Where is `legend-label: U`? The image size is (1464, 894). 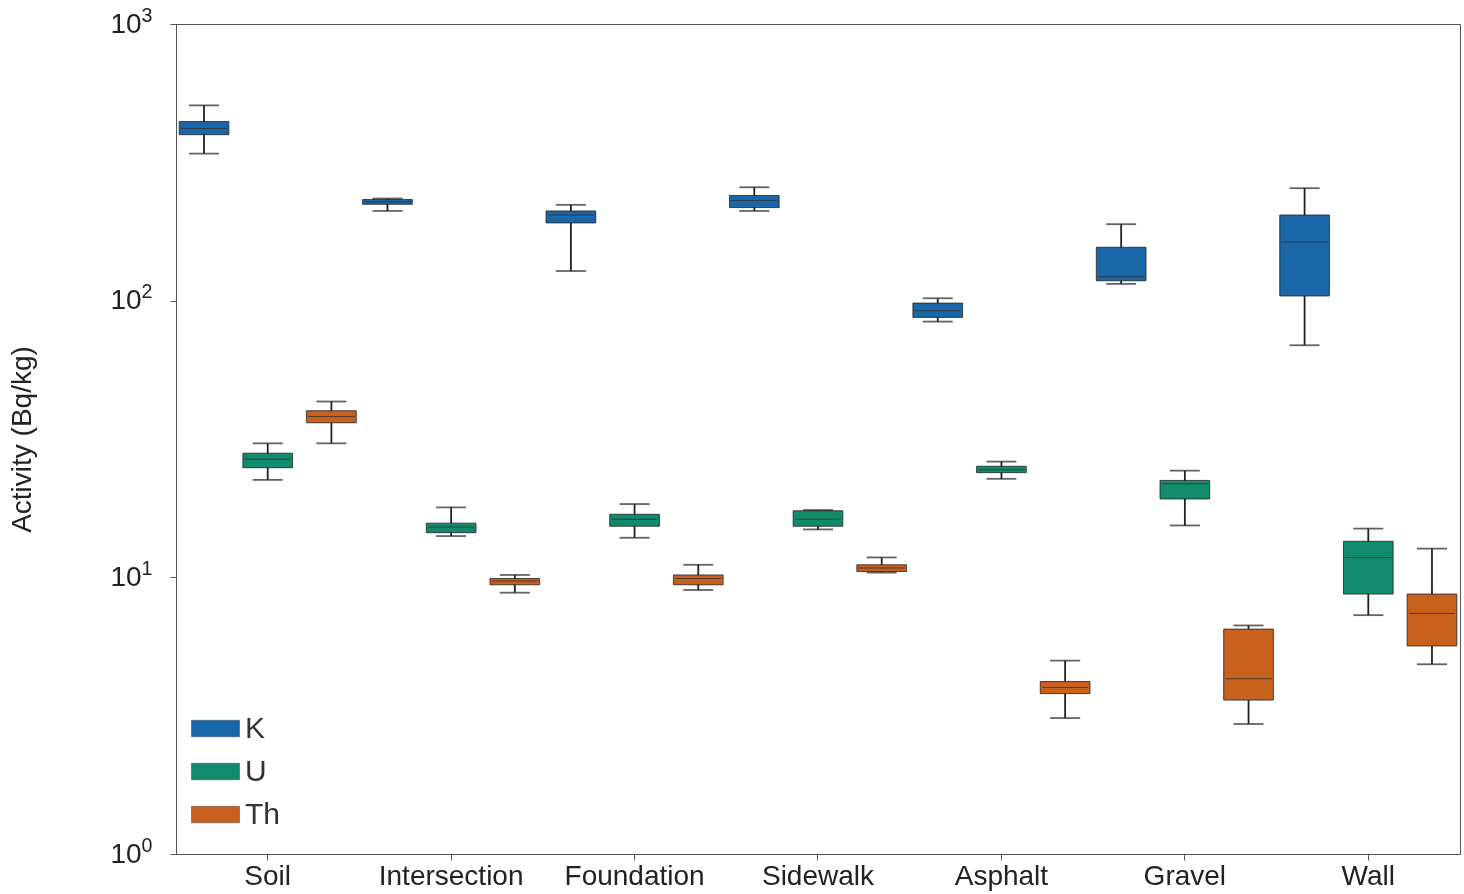
legend-label: U is located at coordinates (256, 770).